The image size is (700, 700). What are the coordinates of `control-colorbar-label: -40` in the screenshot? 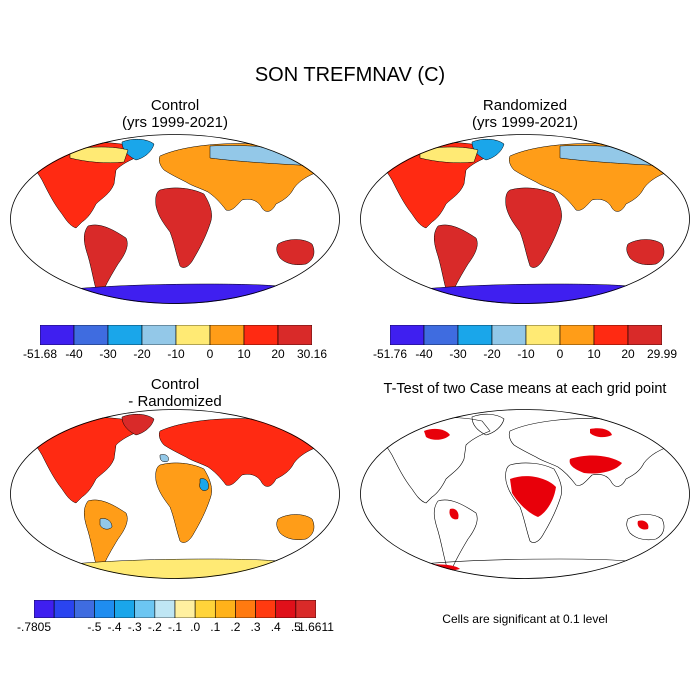 It's located at (74, 354).